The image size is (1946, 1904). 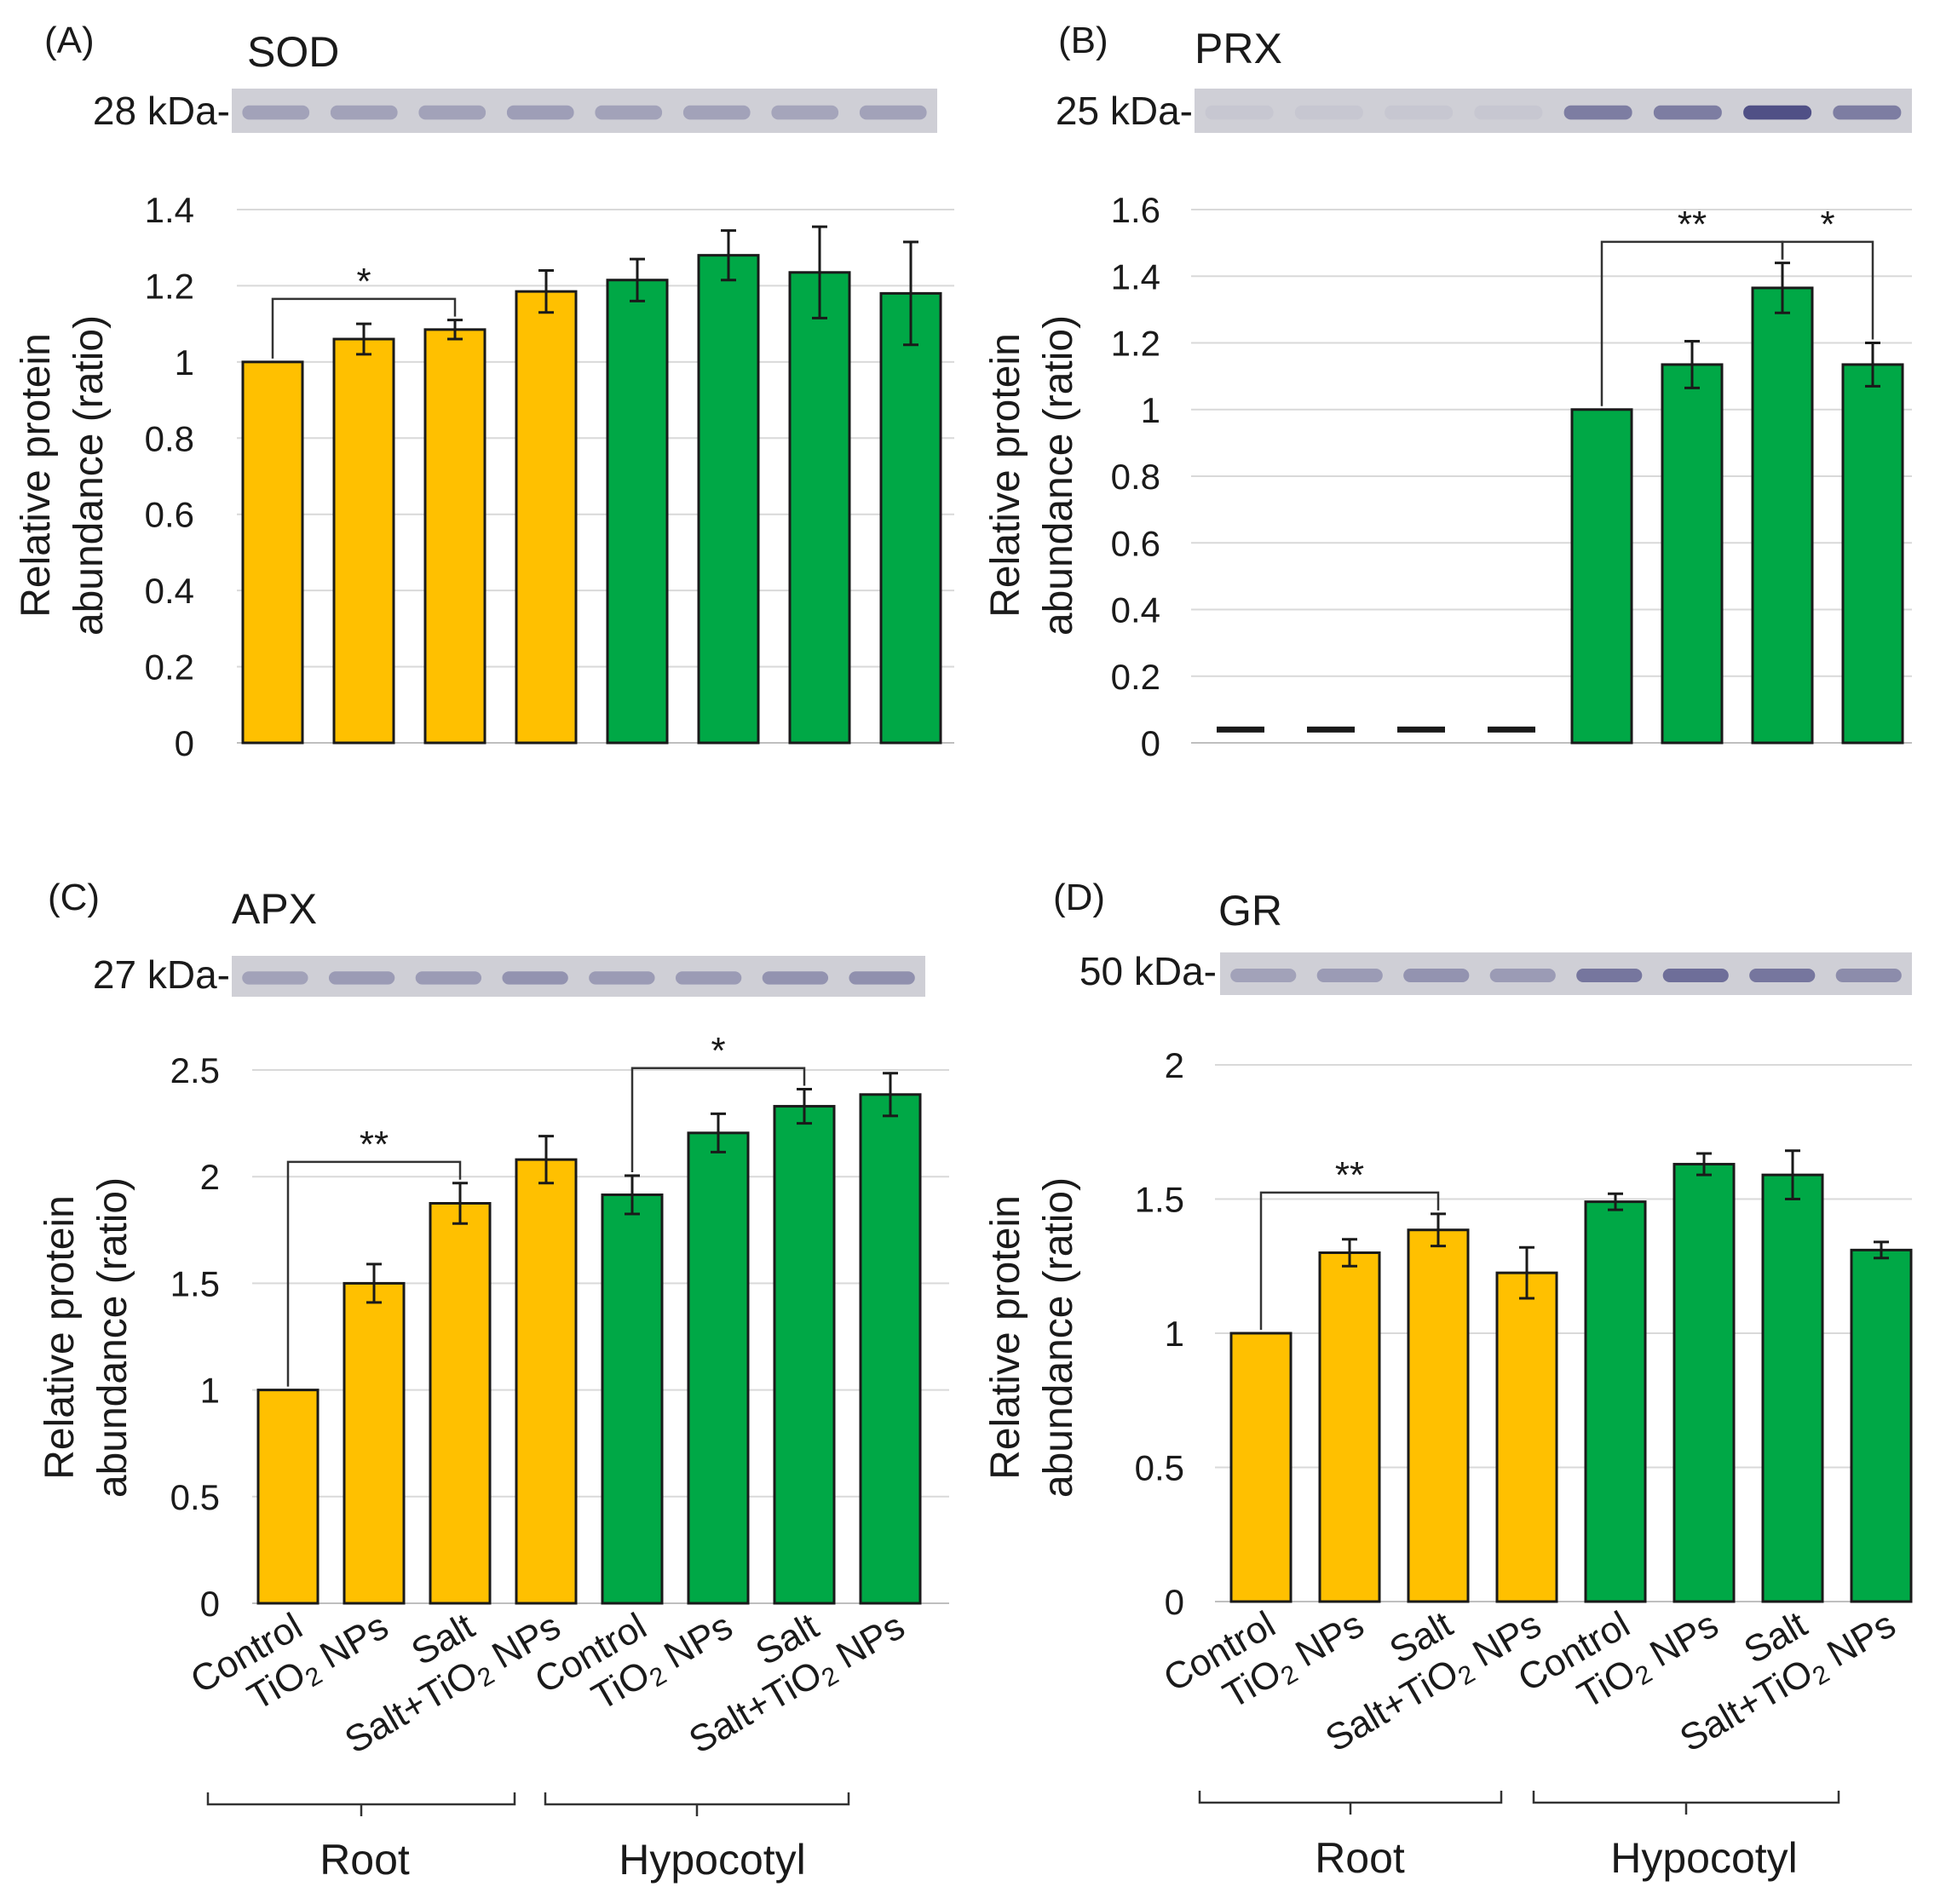 I want to click on band-size-label: 25 kDa-, so click(x=1125, y=111).